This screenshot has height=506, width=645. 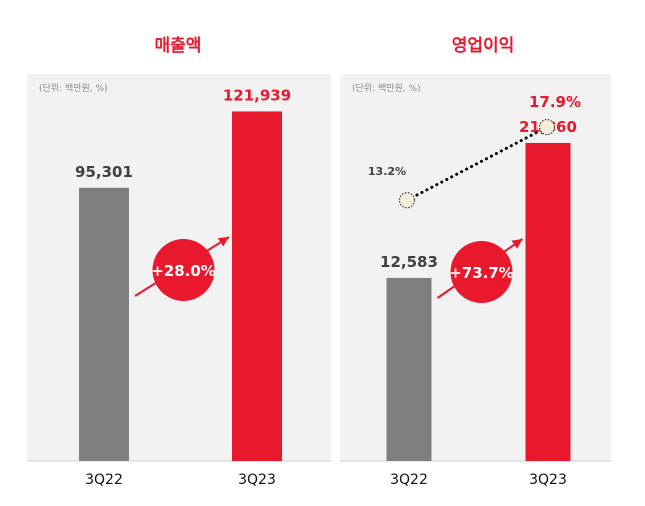 I want to click on panel1-category-label-3q23: 3Q23, so click(x=257, y=480).